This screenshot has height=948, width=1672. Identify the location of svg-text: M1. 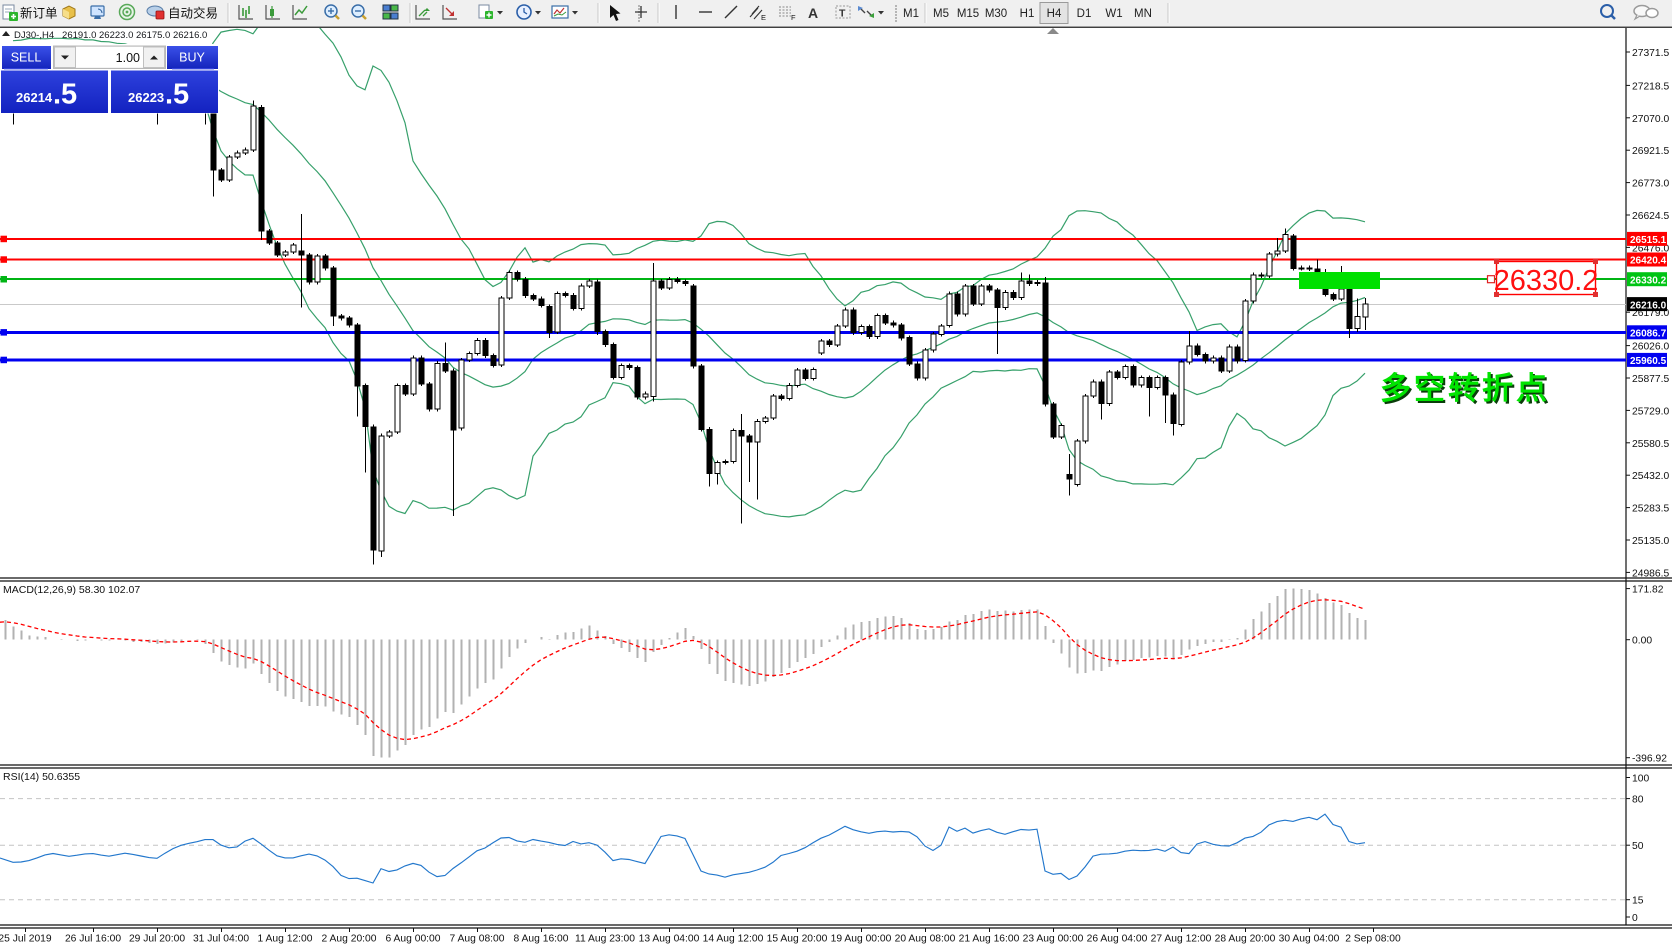
(911, 14).